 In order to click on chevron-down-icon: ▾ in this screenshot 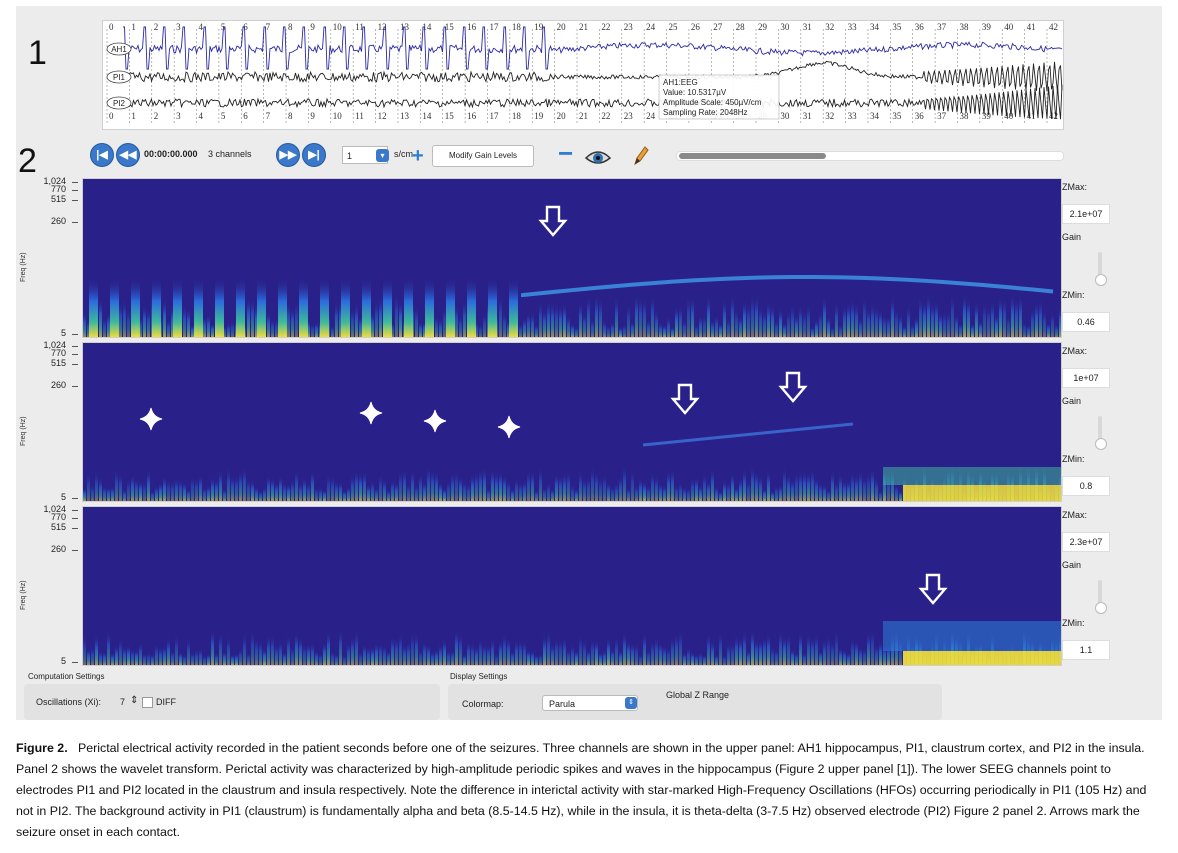, I will do `click(382, 155)`.